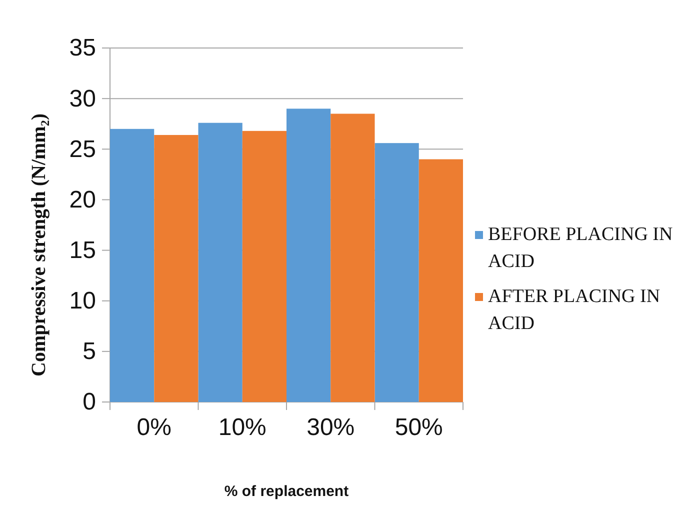  I want to click on y-tick-label: 15, so click(82, 250).